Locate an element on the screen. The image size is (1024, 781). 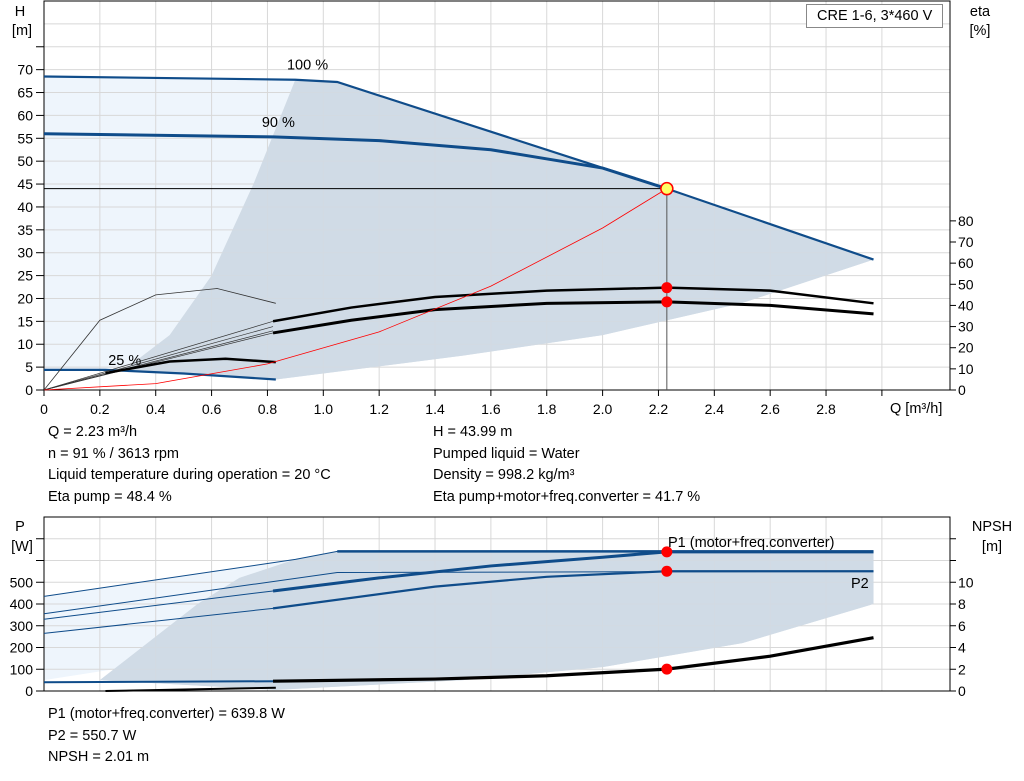
y-tick-label: 70 is located at coordinates (25, 70).